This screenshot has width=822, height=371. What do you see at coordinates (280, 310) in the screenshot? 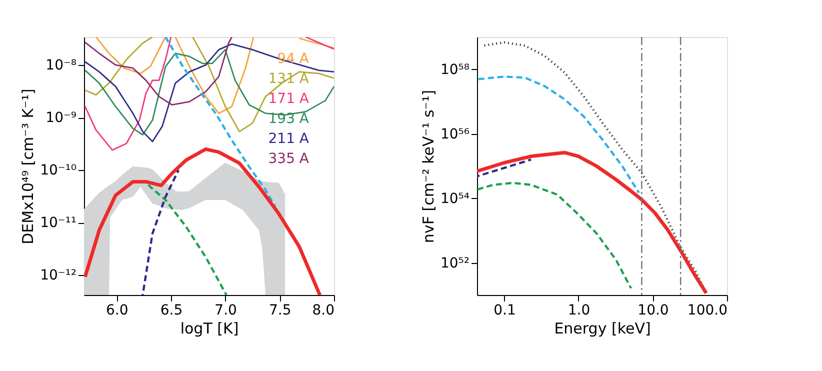
I see `x-tick-label: 7.5` at bounding box center [280, 310].